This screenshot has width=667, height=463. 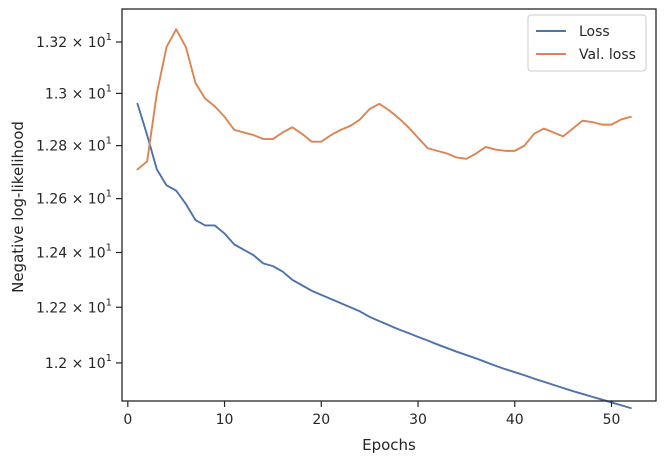 I want to click on y-axis-label: Negative log-likelihood, so click(x=18, y=207).